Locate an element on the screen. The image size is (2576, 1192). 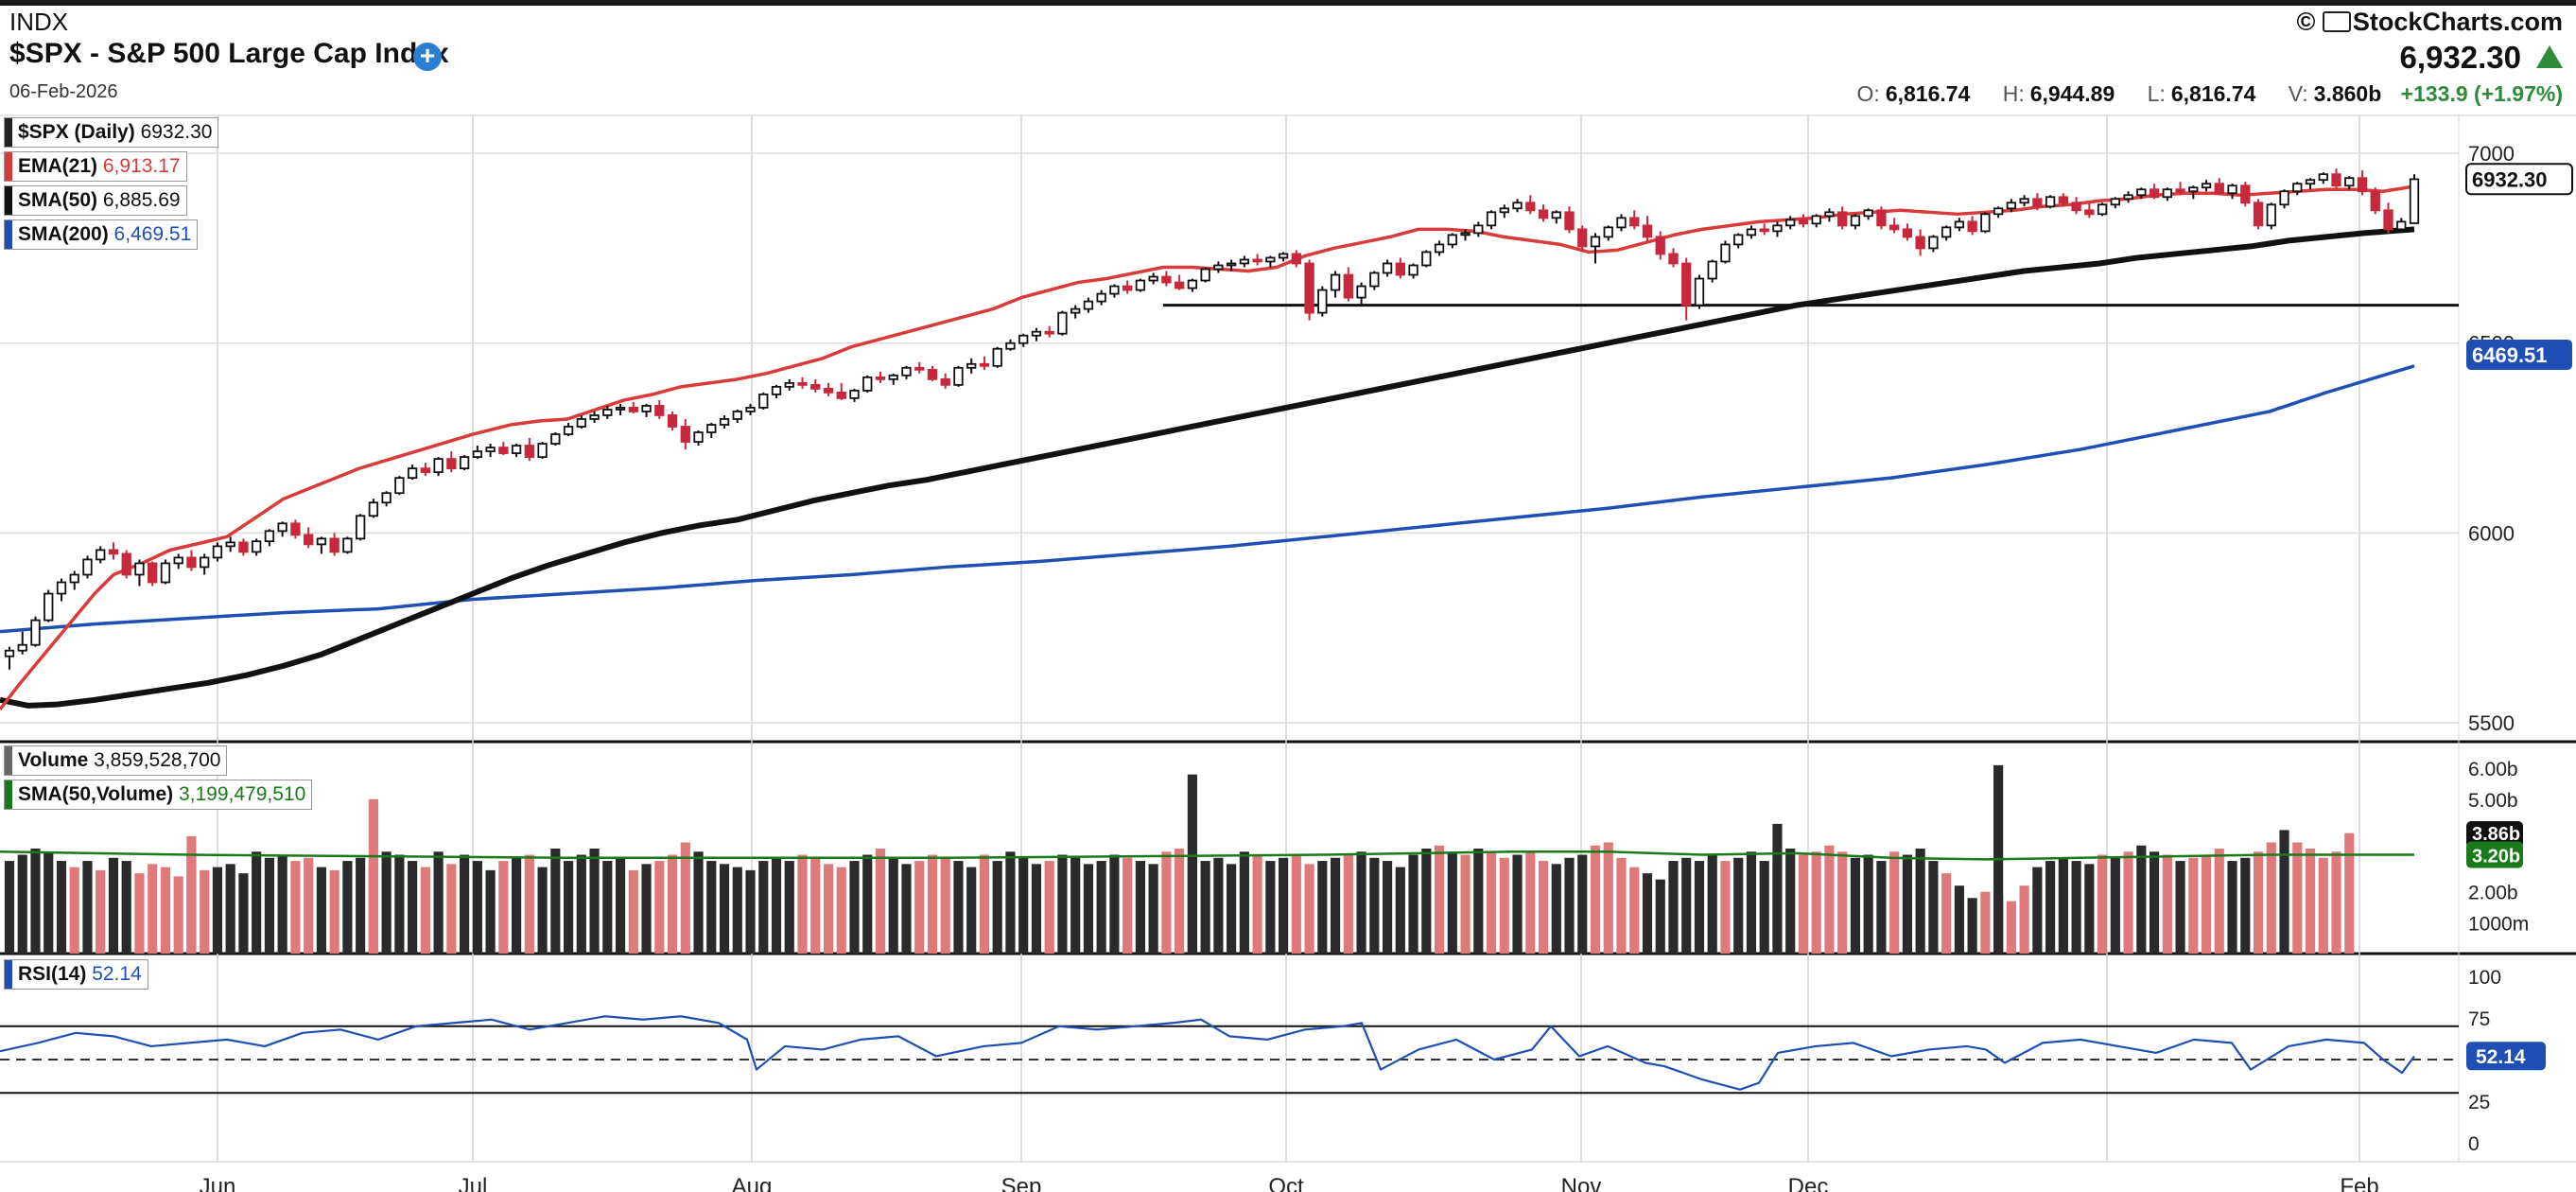
high-value: 6,944.89 is located at coordinates (2072, 93).